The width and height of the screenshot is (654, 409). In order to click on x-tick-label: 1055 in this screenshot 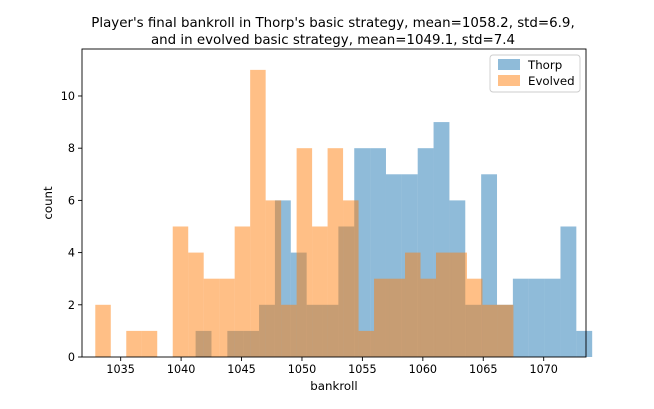, I will do `click(362, 369)`.